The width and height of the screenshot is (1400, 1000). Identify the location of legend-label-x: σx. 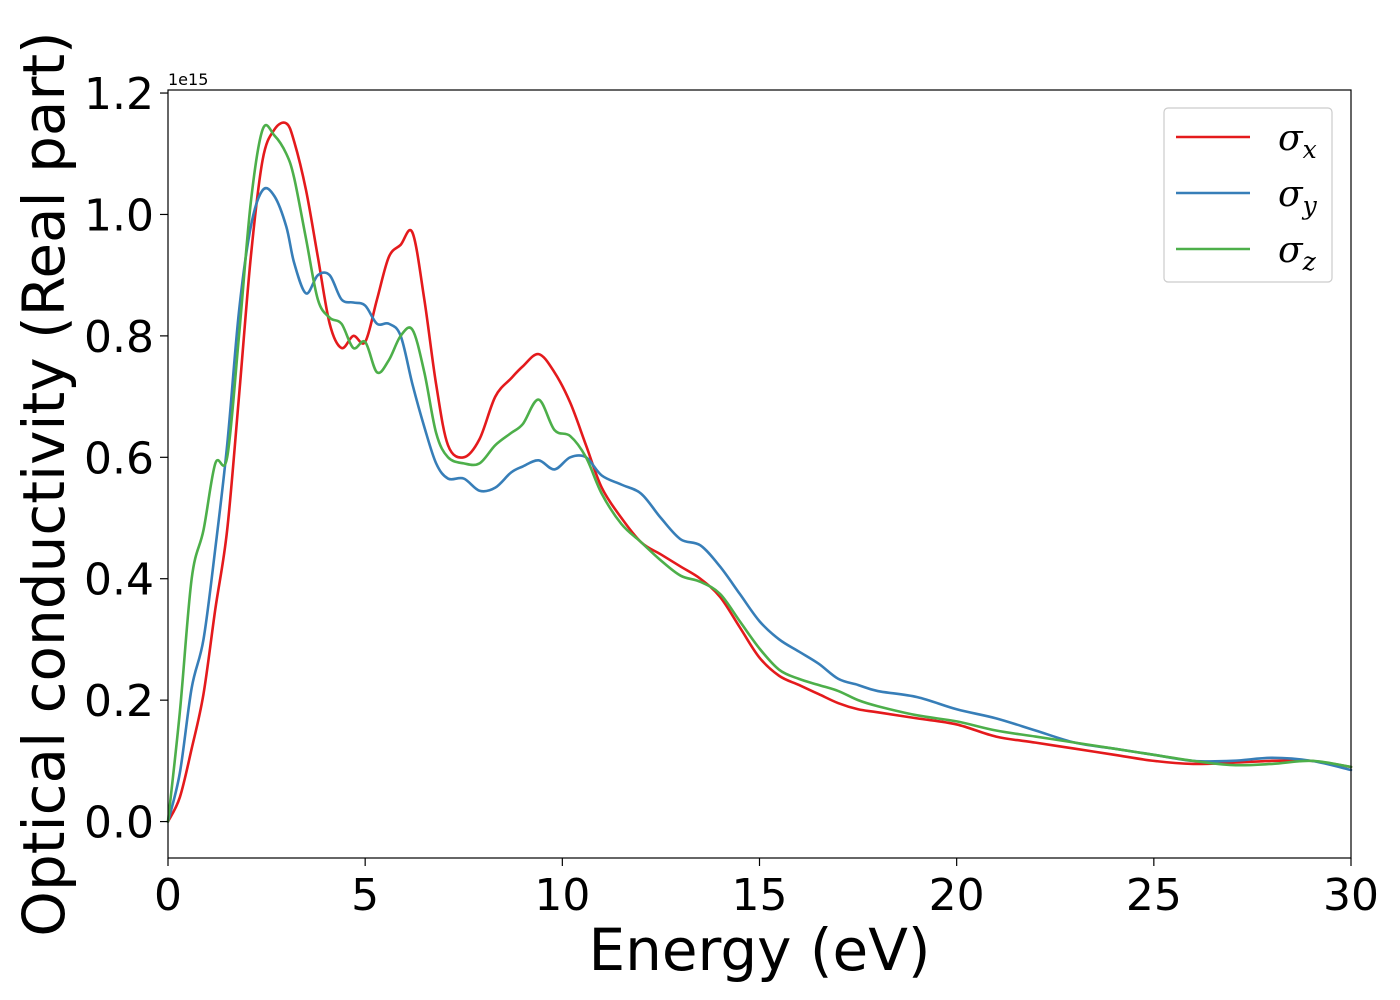
(1297, 141).